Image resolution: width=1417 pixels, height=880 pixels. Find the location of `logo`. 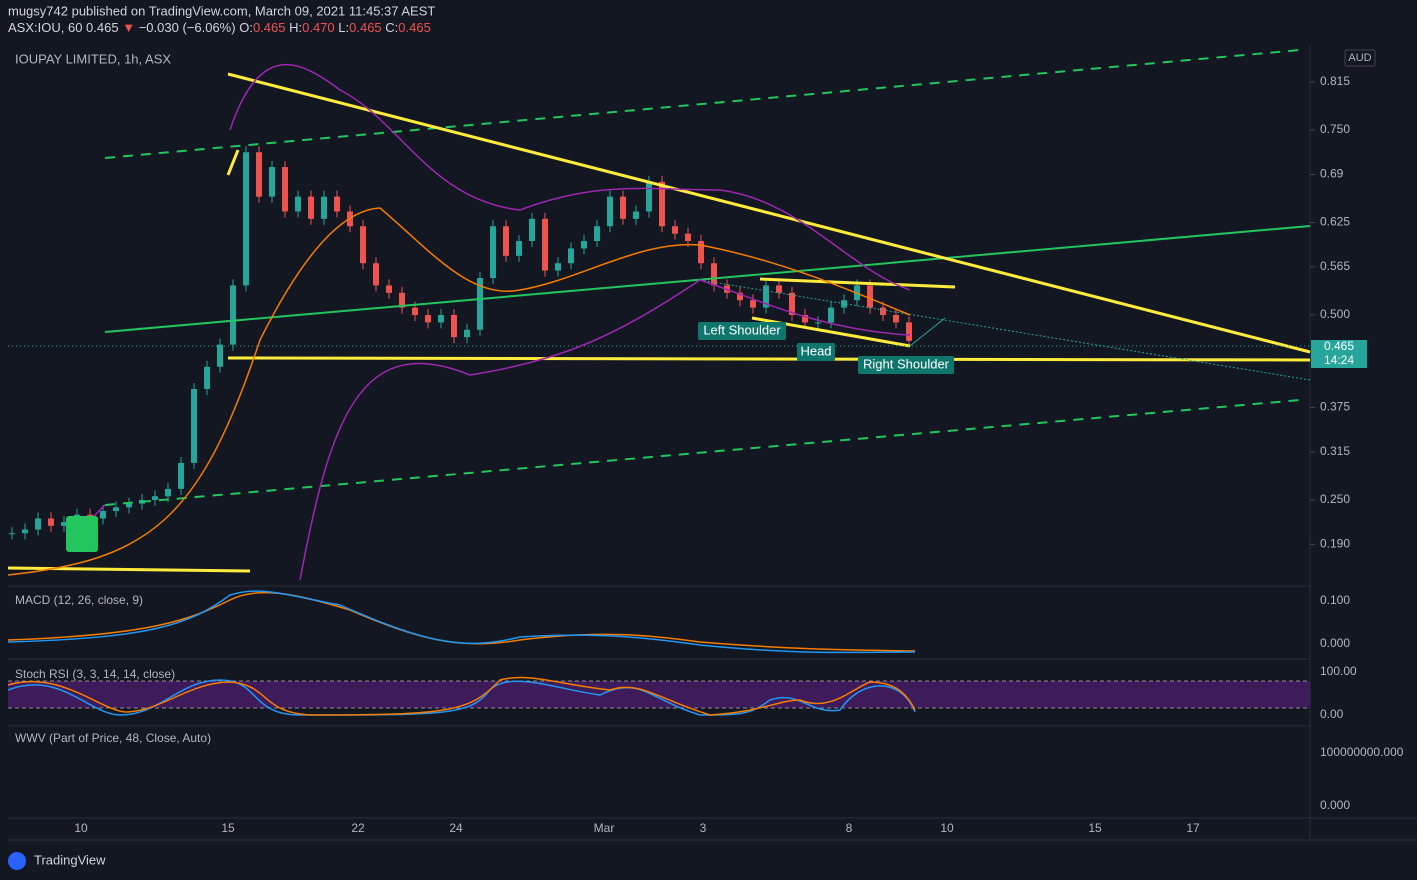

logo is located at coordinates (17, 861).